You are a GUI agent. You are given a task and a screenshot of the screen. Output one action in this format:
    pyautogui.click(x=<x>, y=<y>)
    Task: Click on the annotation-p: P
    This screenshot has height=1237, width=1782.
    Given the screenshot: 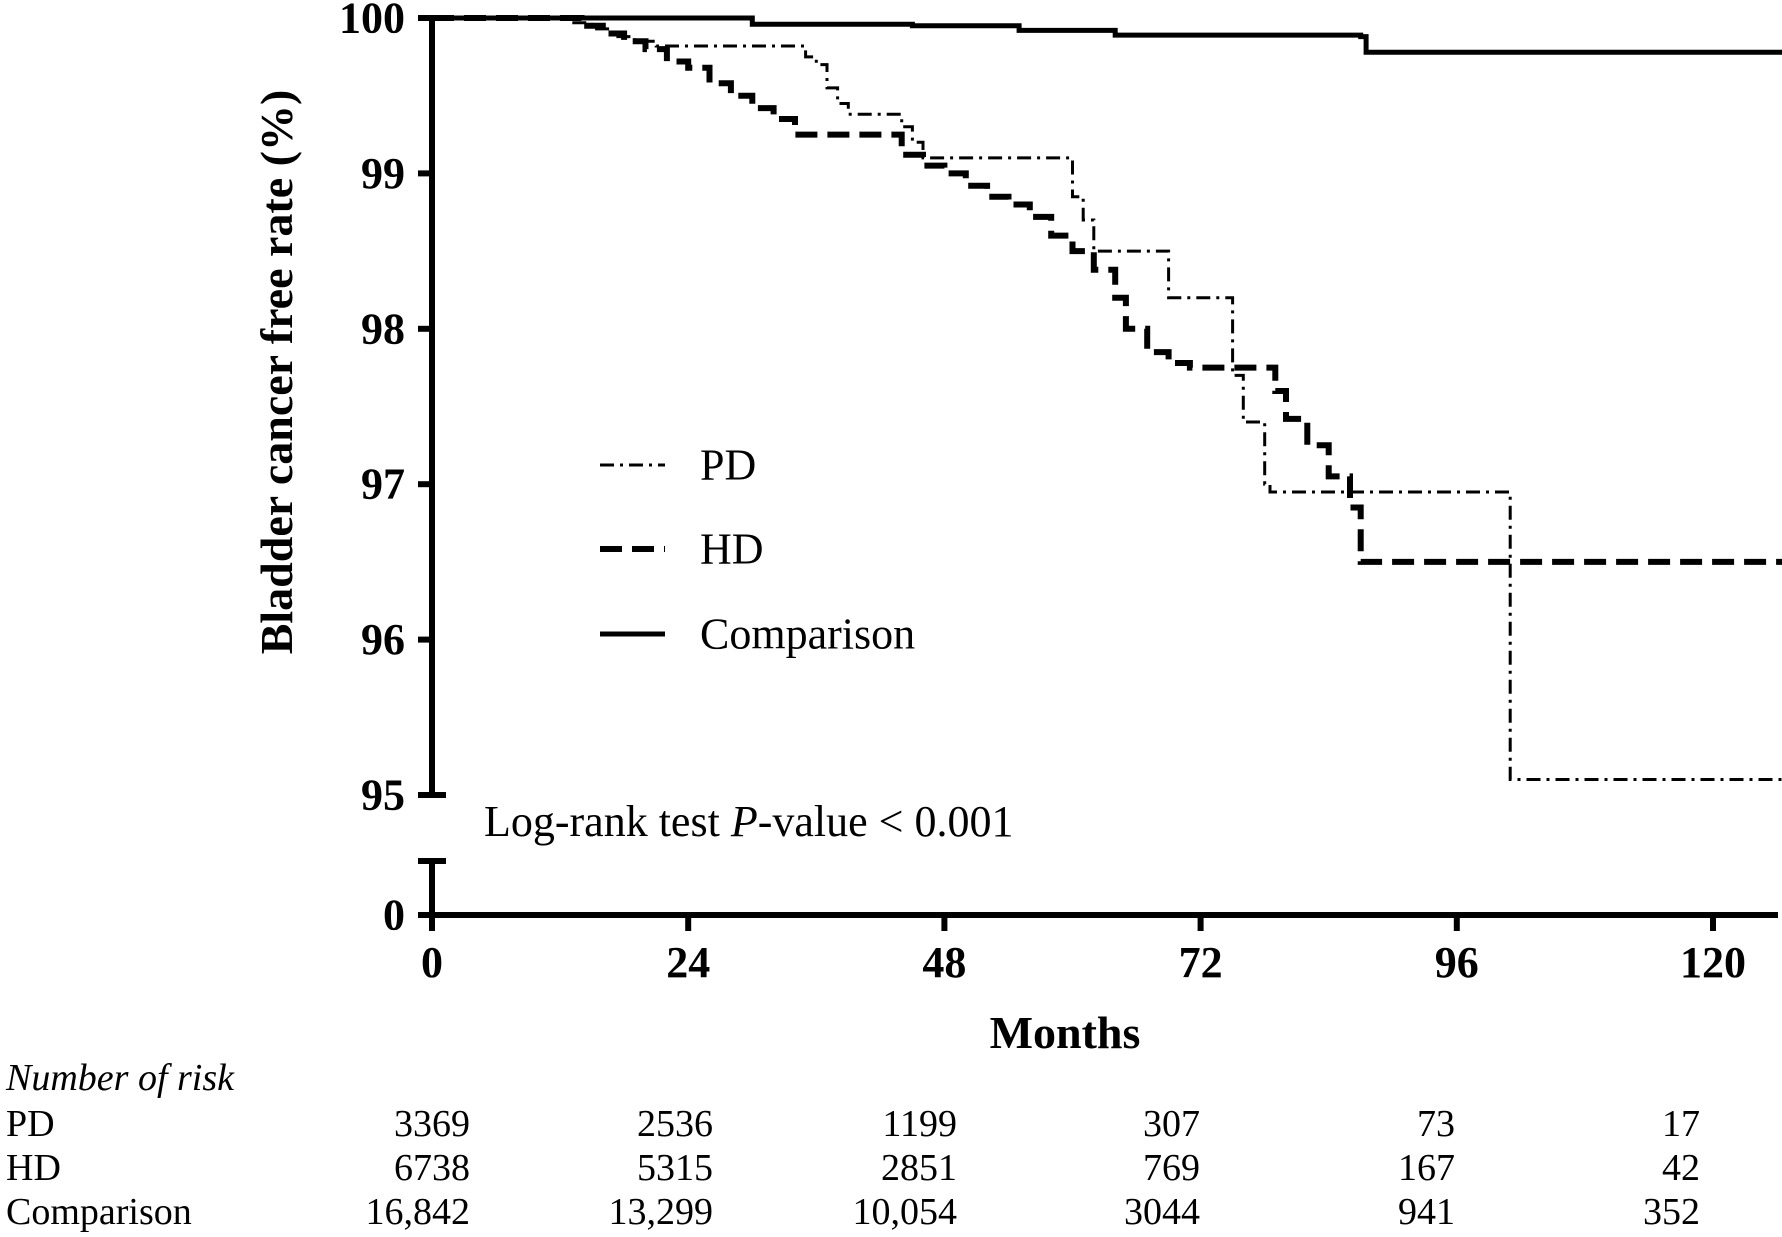 What is the action you would take?
    pyautogui.click(x=744, y=821)
    